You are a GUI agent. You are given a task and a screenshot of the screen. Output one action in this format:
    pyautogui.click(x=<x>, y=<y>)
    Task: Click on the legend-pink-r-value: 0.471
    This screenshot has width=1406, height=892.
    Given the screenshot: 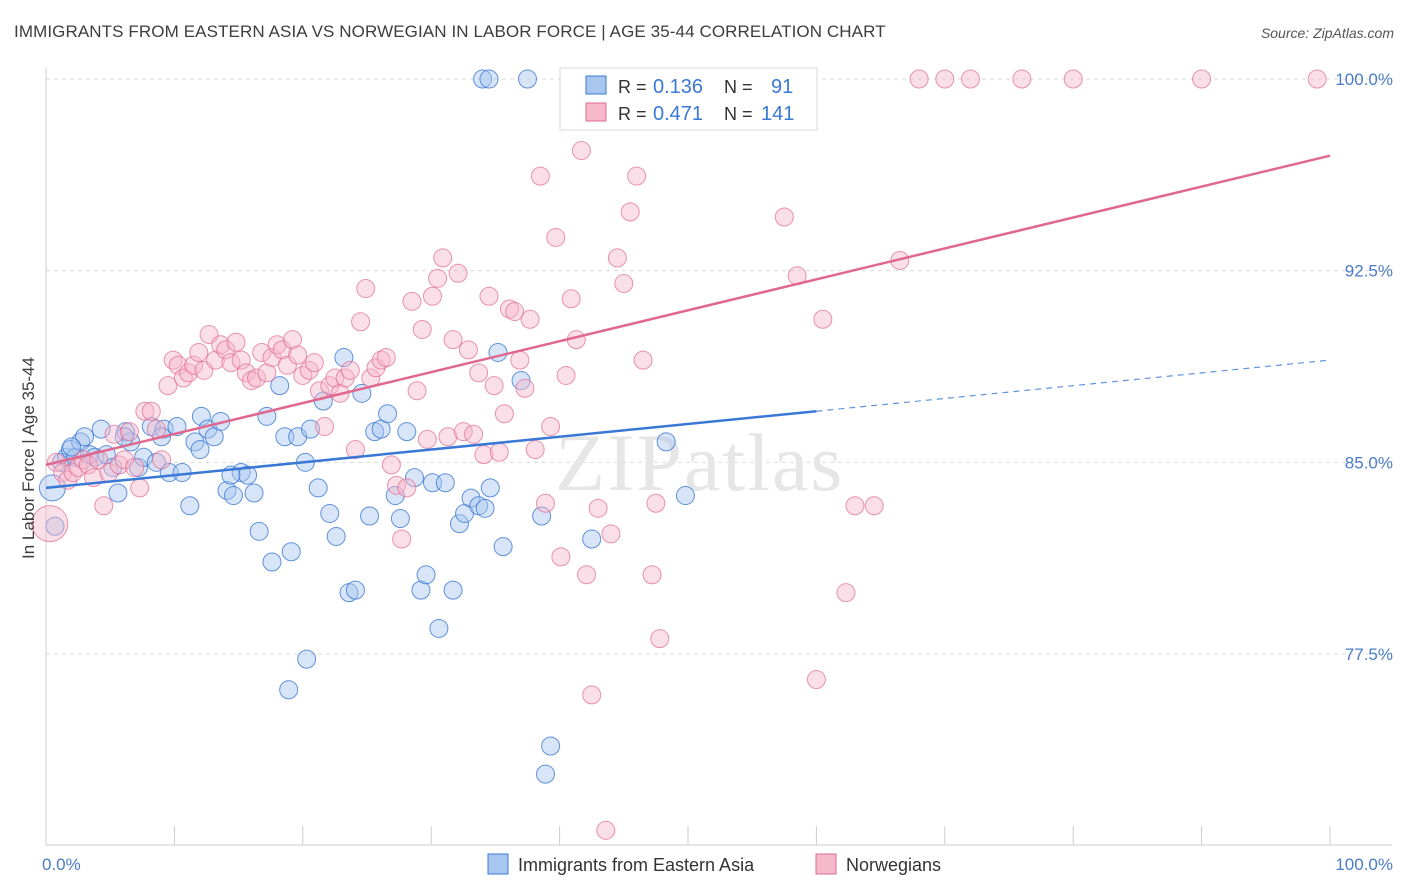 What is the action you would take?
    pyautogui.click(x=678, y=114)
    